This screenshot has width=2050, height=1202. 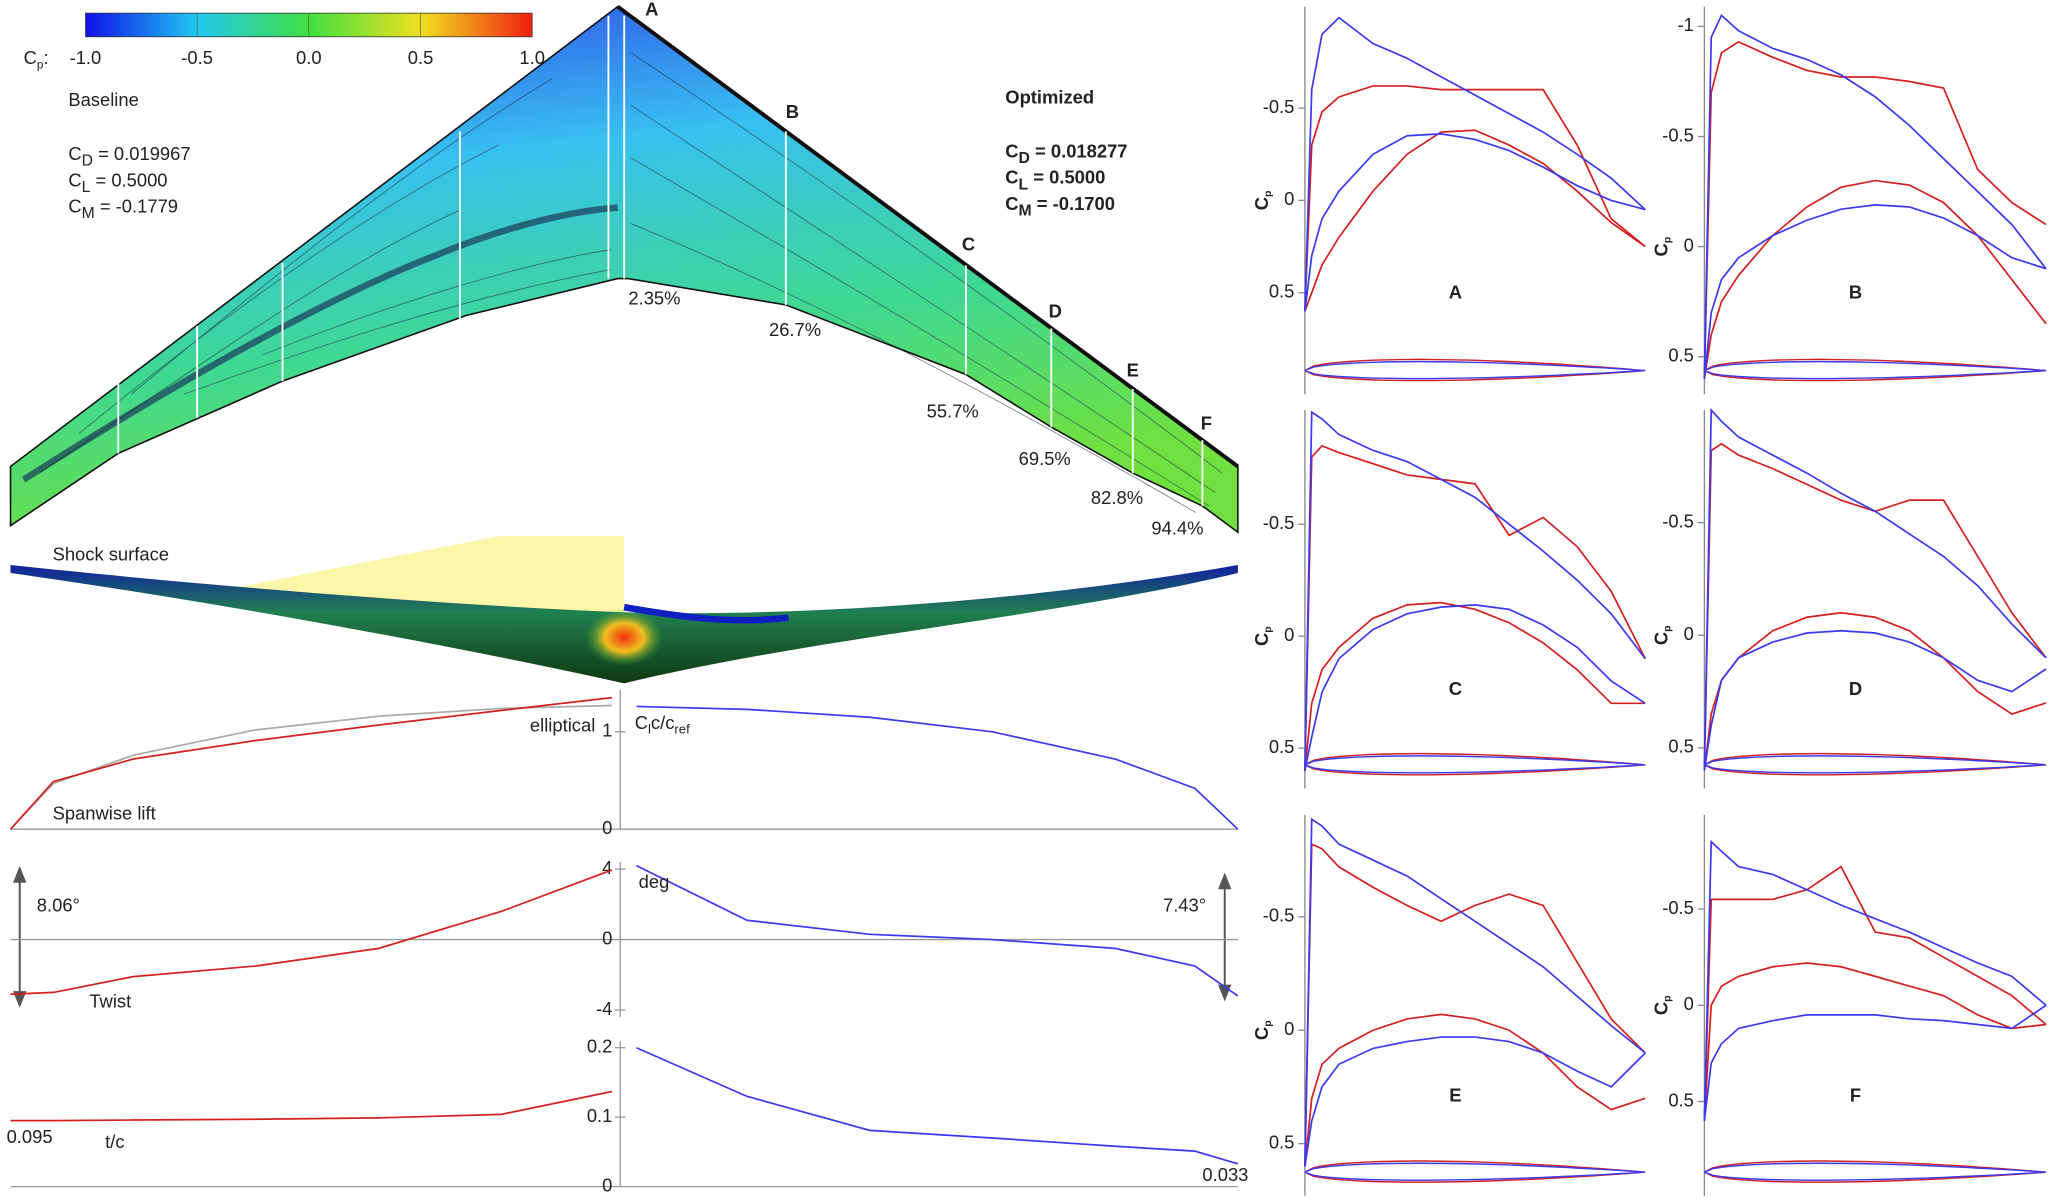 What do you see at coordinates (1855, 291) in the screenshot?
I see `panel-title: B` at bounding box center [1855, 291].